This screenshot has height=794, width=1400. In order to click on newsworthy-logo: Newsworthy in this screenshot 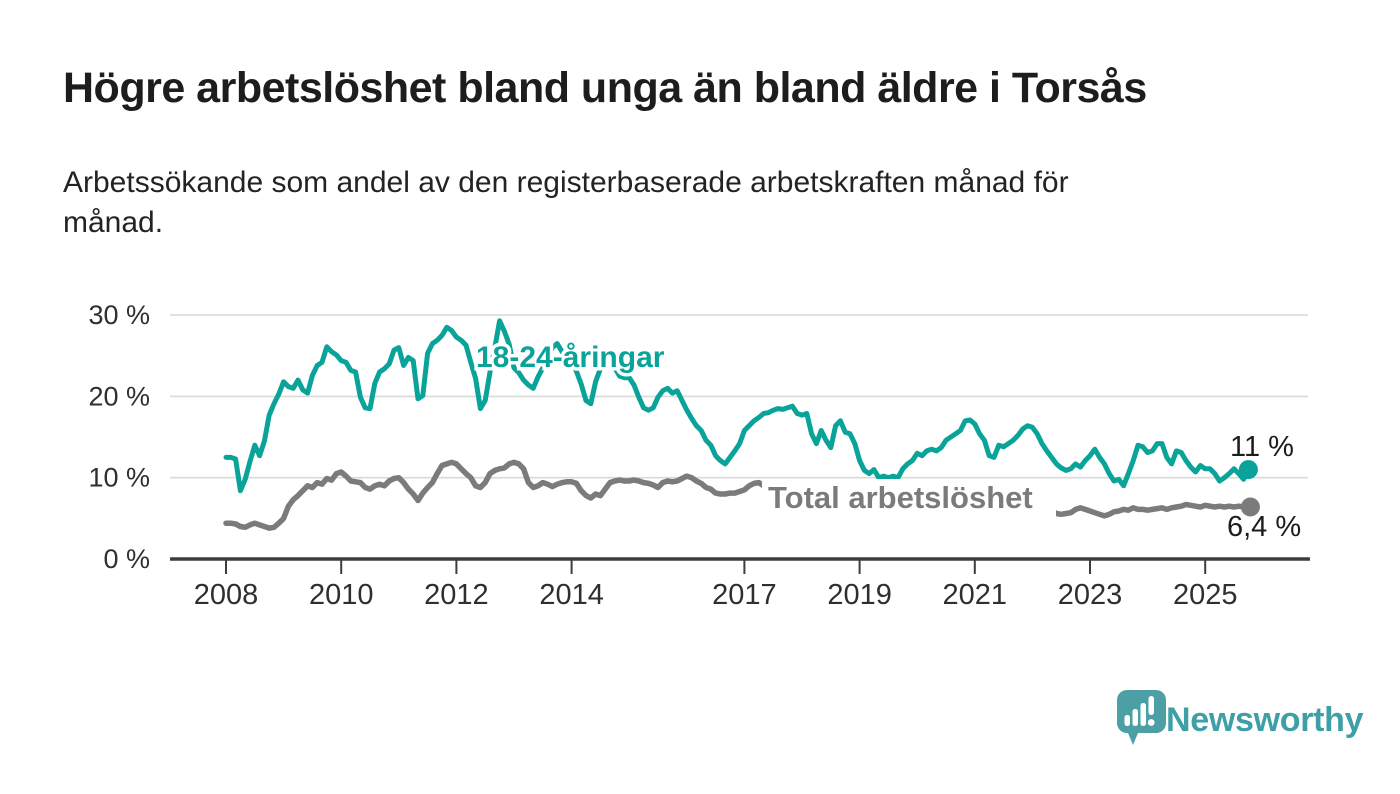, I will do `click(1240, 717)`.